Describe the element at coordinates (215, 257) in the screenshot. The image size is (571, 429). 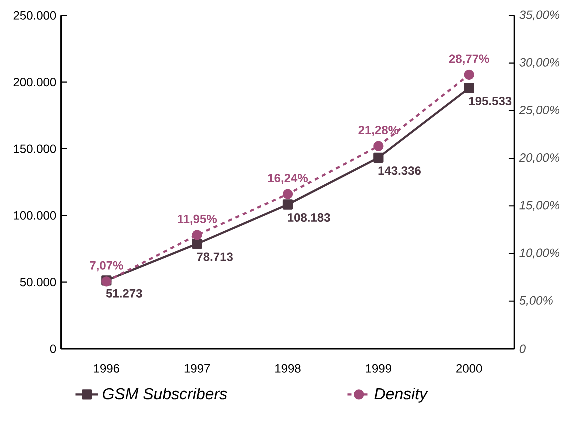
I see `data-label: 78.713` at that location.